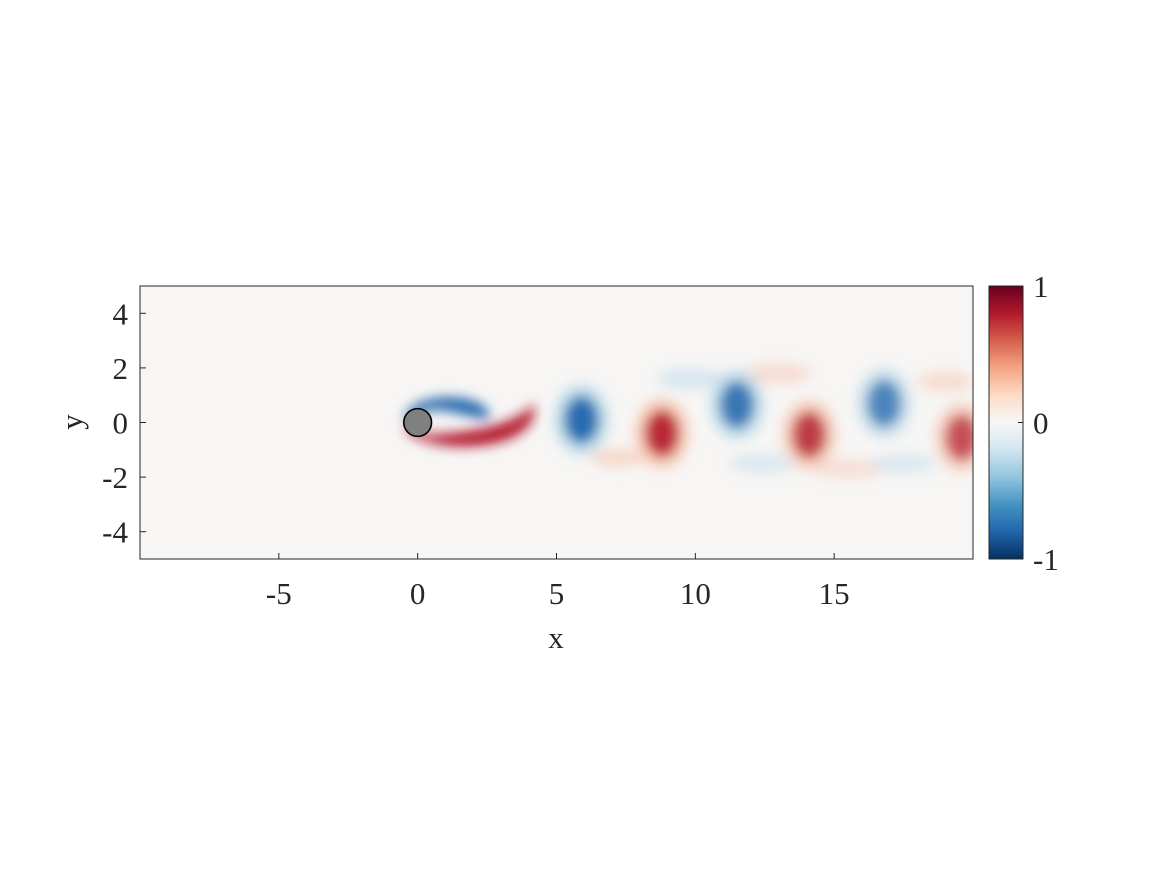  What do you see at coordinates (115, 532) in the screenshot?
I see `y-tick-label: -4` at bounding box center [115, 532].